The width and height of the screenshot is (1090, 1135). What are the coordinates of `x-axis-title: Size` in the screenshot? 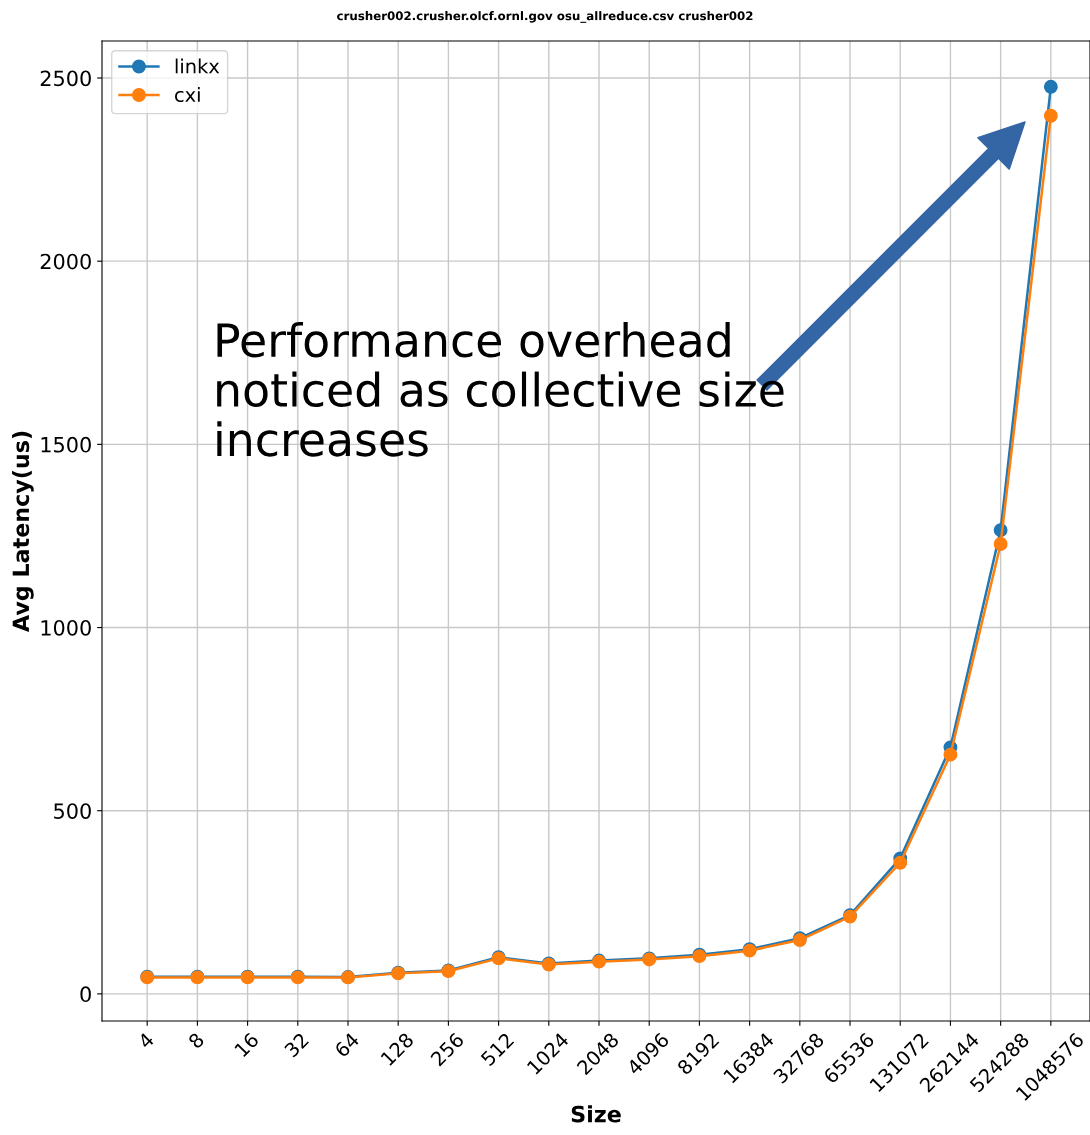 It's located at (596, 1114).